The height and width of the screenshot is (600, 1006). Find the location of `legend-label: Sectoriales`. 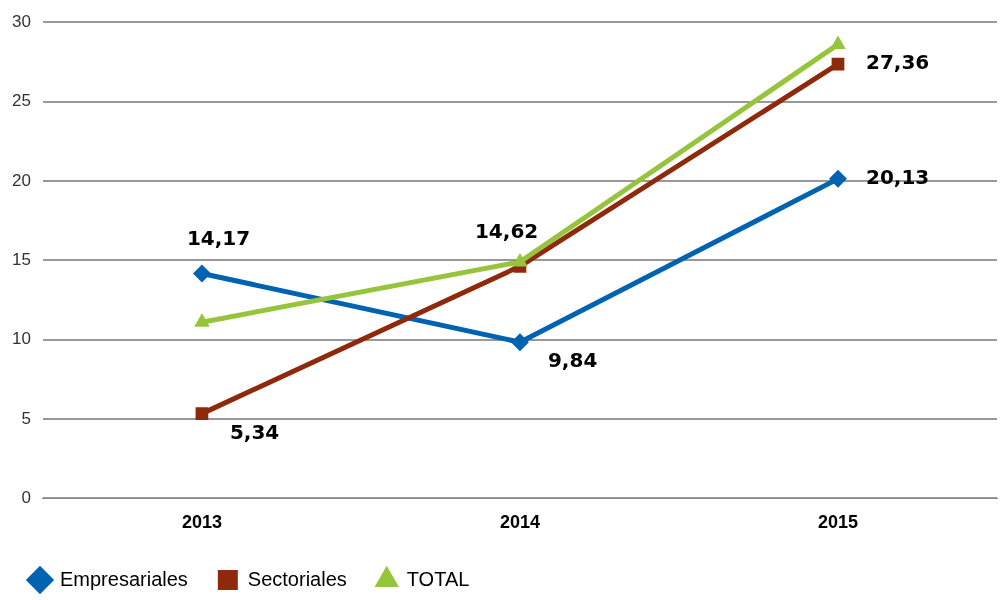

legend-label: Sectoriales is located at coordinates (297, 578).